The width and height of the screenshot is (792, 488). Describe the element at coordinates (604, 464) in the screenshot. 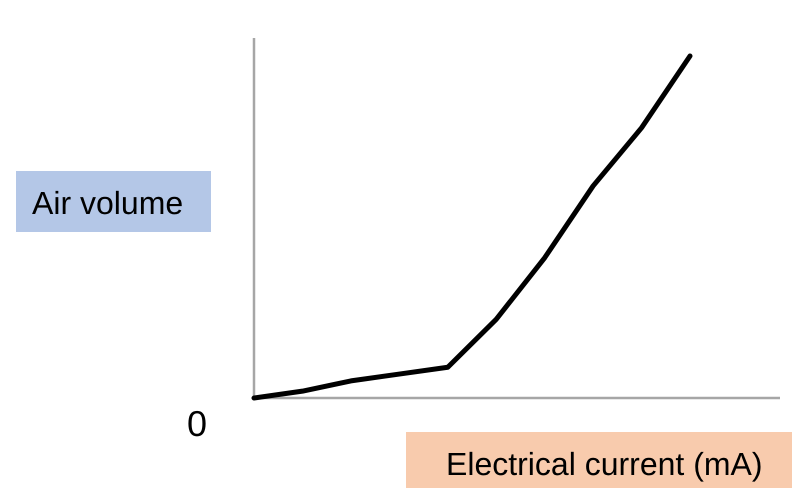

I see `x-axis-title: Electrical current (mA)` at that location.